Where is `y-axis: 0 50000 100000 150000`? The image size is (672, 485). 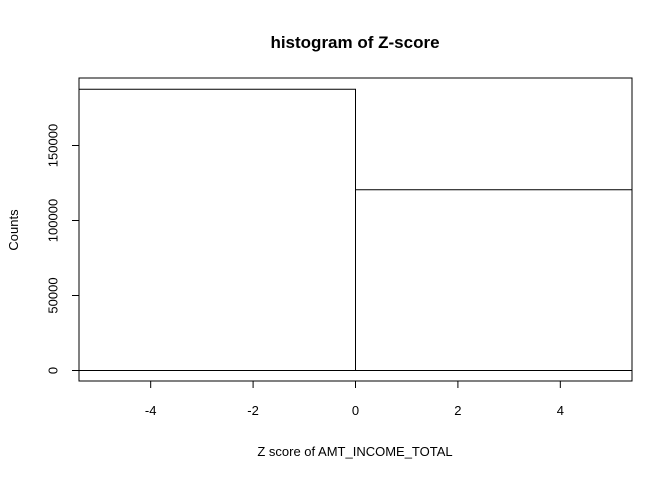 y-axis: 0 50000 100000 150000 is located at coordinates (62, 249).